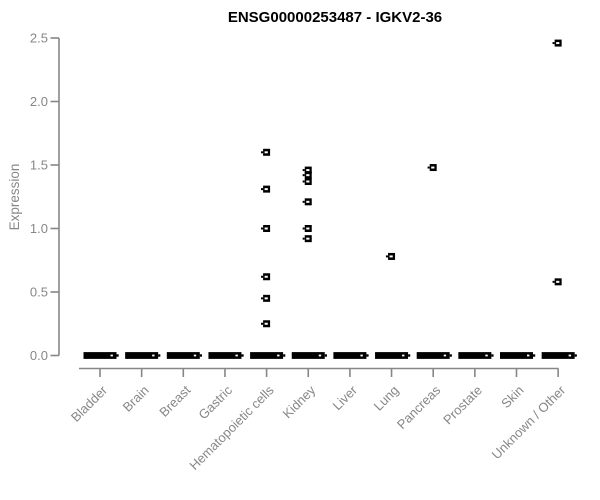  I want to click on x-category-label: Breast, so click(174, 400).